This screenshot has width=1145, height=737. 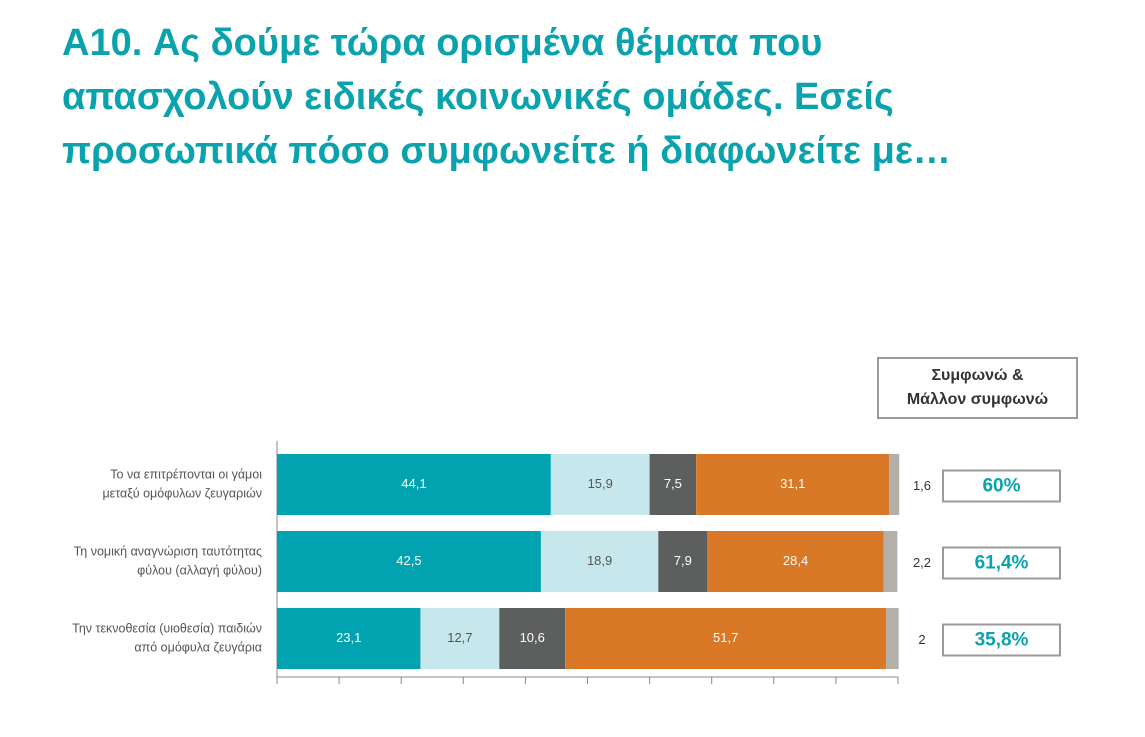 I want to click on data-label: 23,1, so click(x=348, y=637).